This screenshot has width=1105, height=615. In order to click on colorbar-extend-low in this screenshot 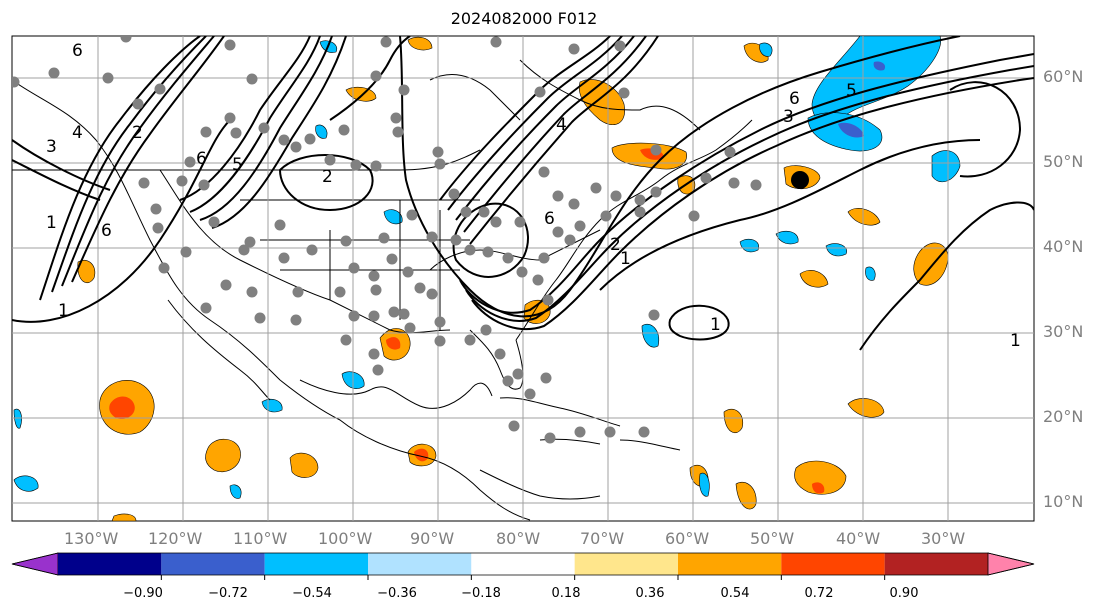, I will do `click(35, 564)`.